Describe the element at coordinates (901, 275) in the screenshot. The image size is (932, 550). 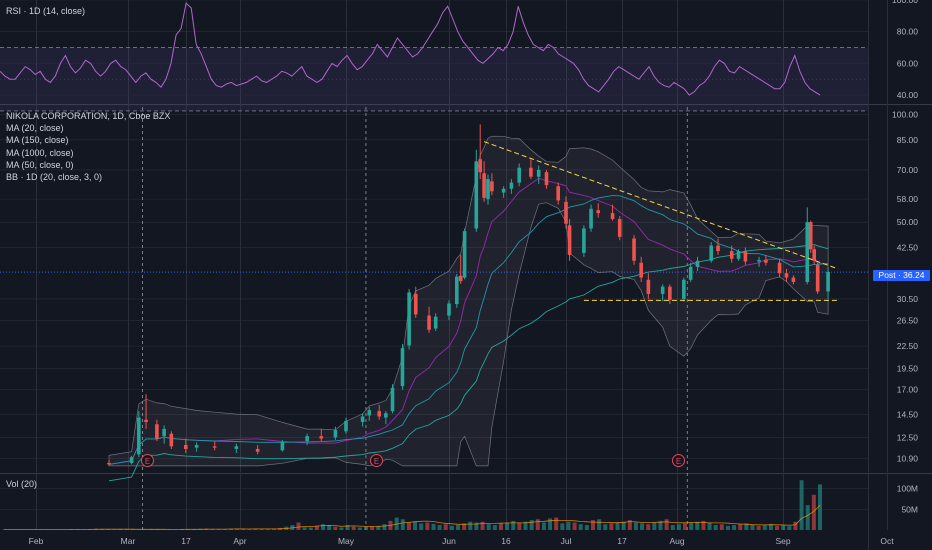
I see `post-price-badge: Post · 36.24` at that location.